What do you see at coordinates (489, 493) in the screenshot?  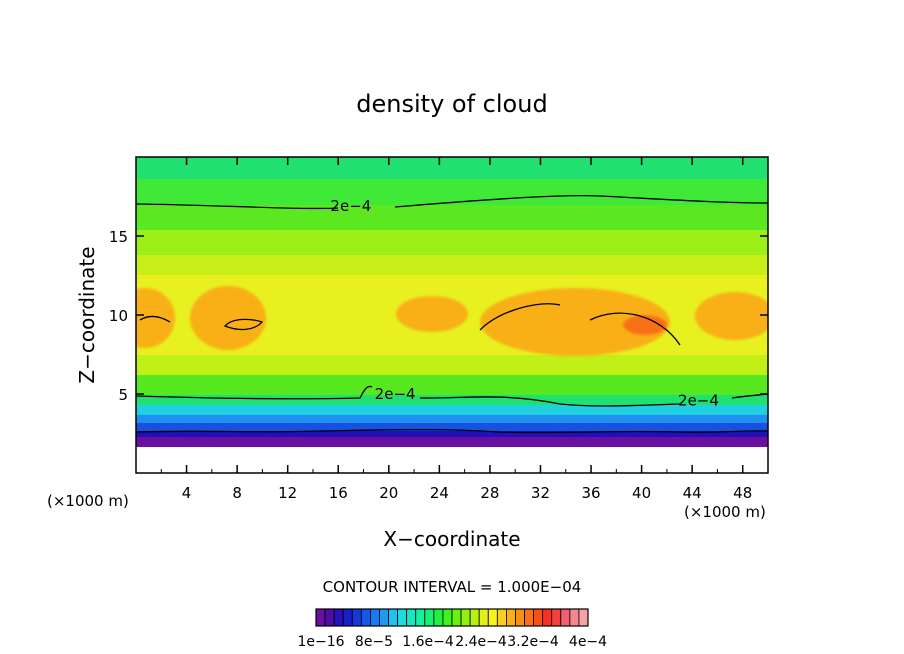 I see `x-tick-label: 28` at bounding box center [489, 493].